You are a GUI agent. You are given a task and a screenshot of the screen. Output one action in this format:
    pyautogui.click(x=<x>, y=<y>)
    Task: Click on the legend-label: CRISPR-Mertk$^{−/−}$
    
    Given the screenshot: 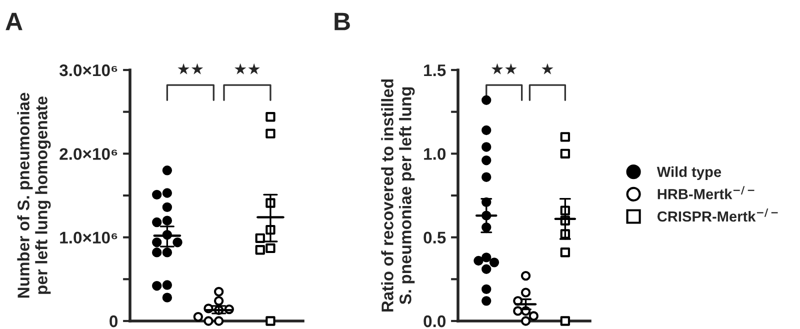 What is the action you would take?
    pyautogui.click(x=717, y=215)
    